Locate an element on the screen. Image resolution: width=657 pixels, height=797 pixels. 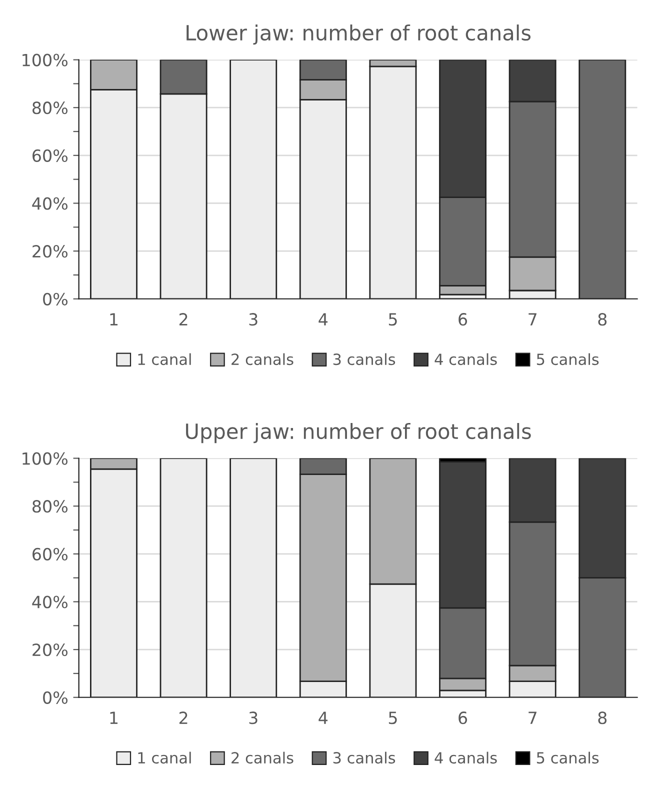
chart-title: Lower jaw: number of root canals is located at coordinates (358, 34).